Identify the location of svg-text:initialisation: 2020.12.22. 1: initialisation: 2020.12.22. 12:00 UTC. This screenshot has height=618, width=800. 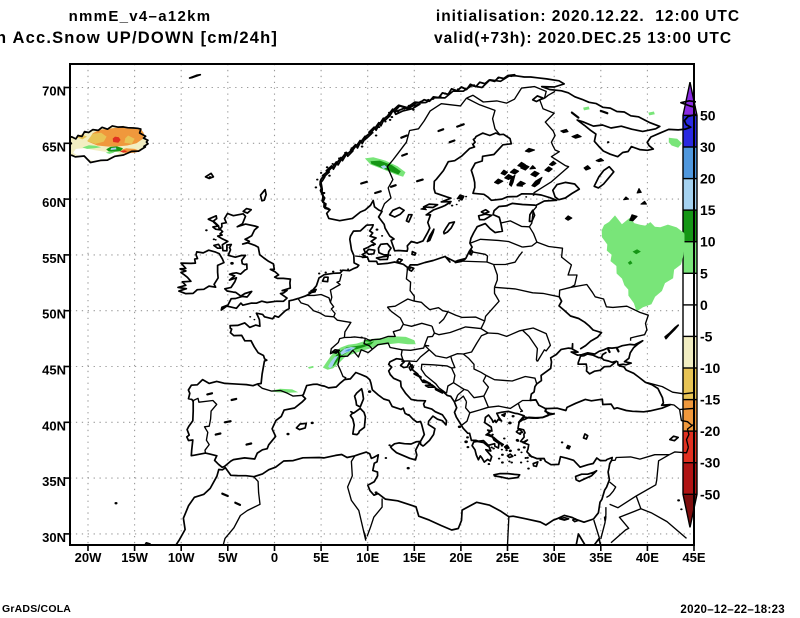
(588, 16).